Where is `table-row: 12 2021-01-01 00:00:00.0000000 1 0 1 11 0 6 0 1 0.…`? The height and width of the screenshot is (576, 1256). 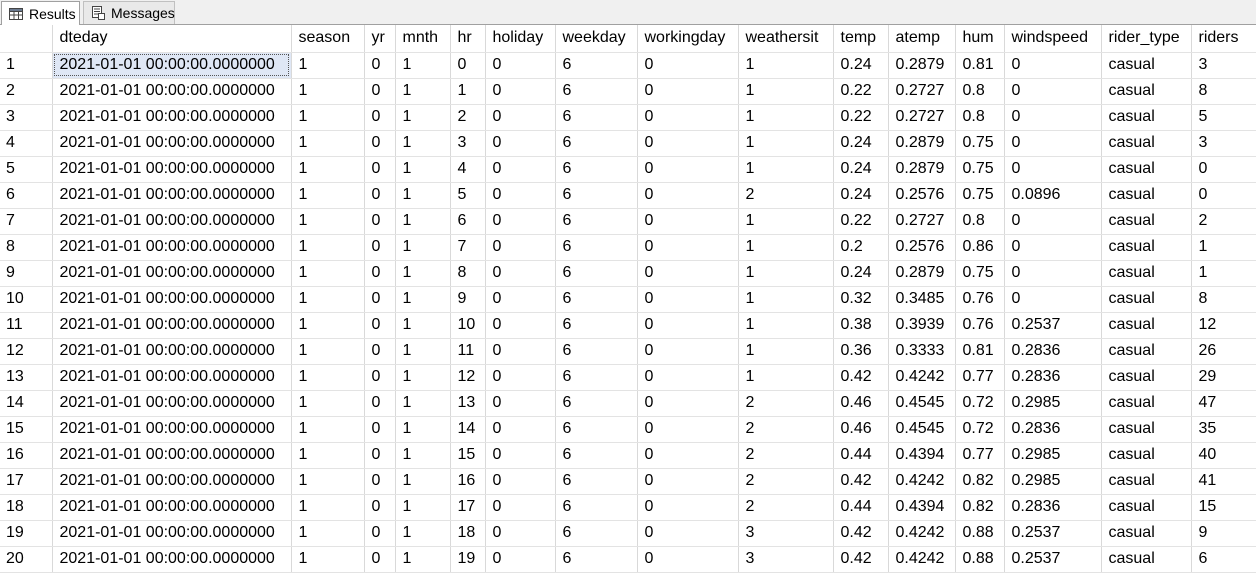
table-row: 12 2021-01-01 00:00:00.0000000 1 0 1 11 0 6 0 1 0.… is located at coordinates (628, 351).